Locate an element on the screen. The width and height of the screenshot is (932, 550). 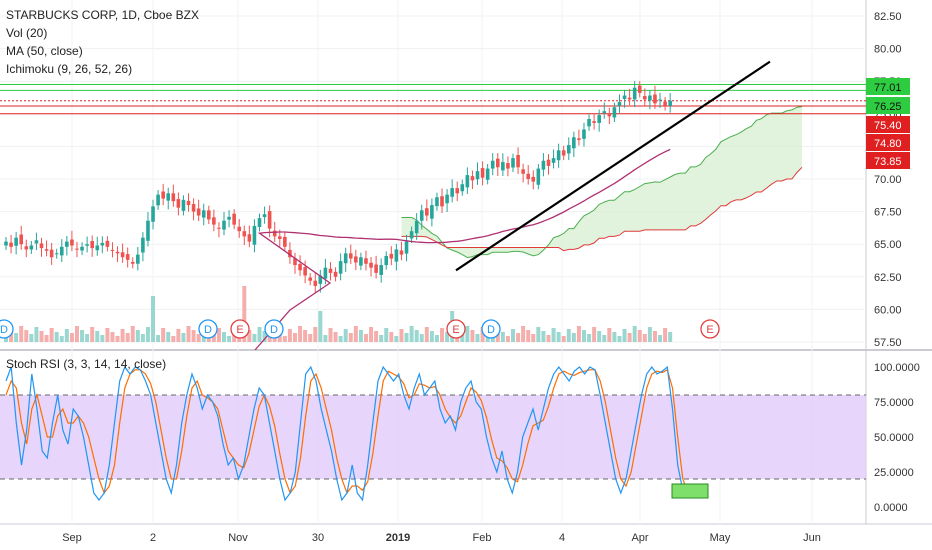
volume-bars is located at coordinates (338, 314).